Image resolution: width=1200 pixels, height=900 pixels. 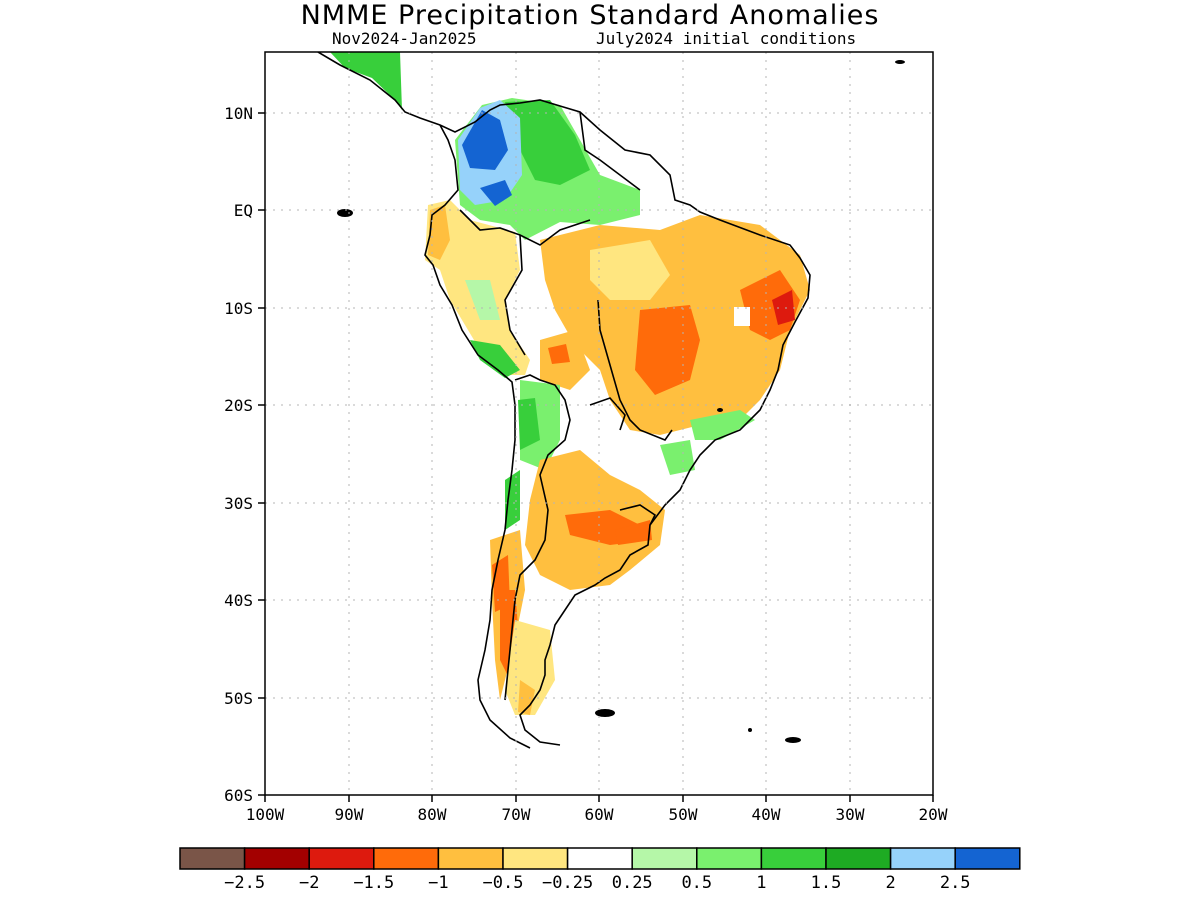 What do you see at coordinates (761, 883) in the screenshot?
I see `colorbar-label: 1` at bounding box center [761, 883].